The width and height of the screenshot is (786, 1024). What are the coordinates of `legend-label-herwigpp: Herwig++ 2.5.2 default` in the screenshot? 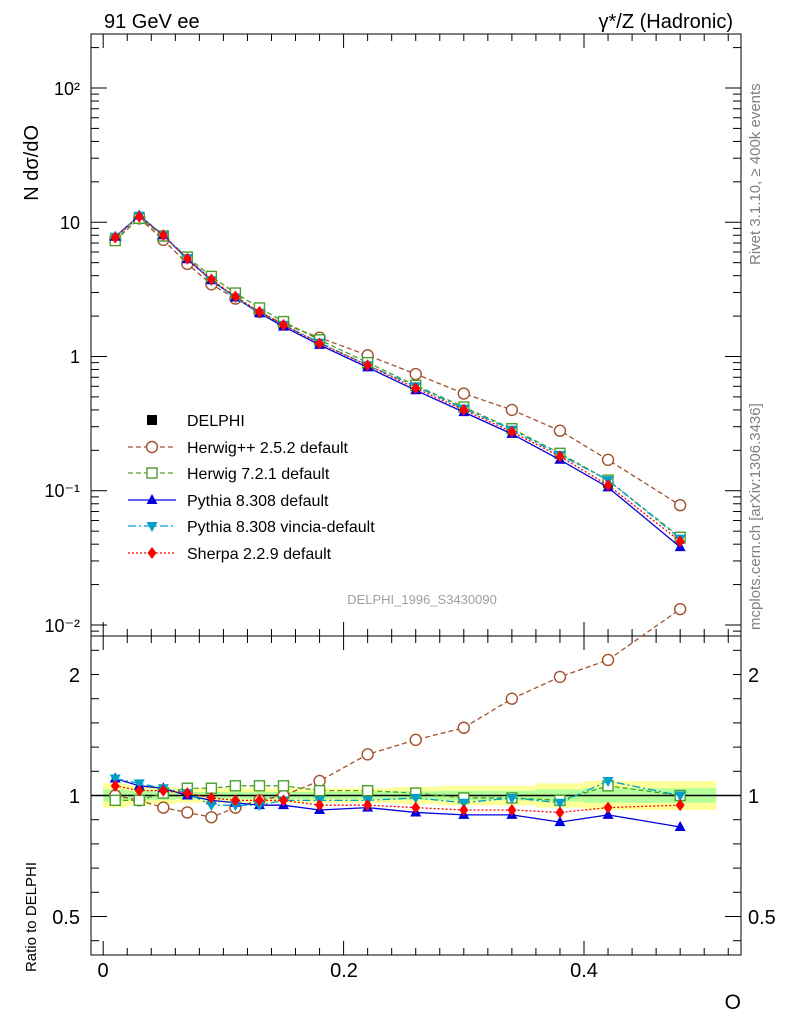 It's located at (268, 448).